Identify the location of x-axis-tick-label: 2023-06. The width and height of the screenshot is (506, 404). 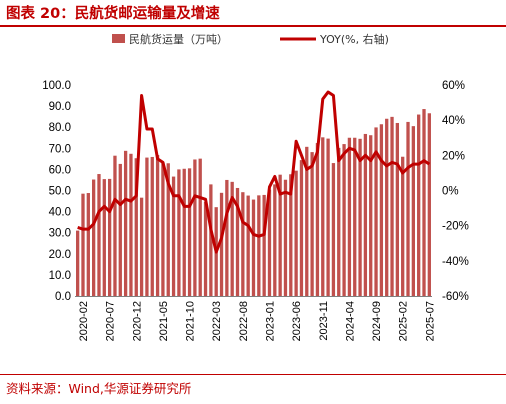
(297, 321).